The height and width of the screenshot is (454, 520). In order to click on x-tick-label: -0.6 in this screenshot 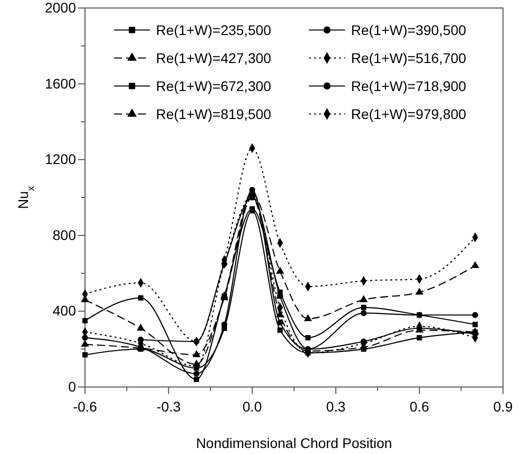, I will do `click(85, 406)`.